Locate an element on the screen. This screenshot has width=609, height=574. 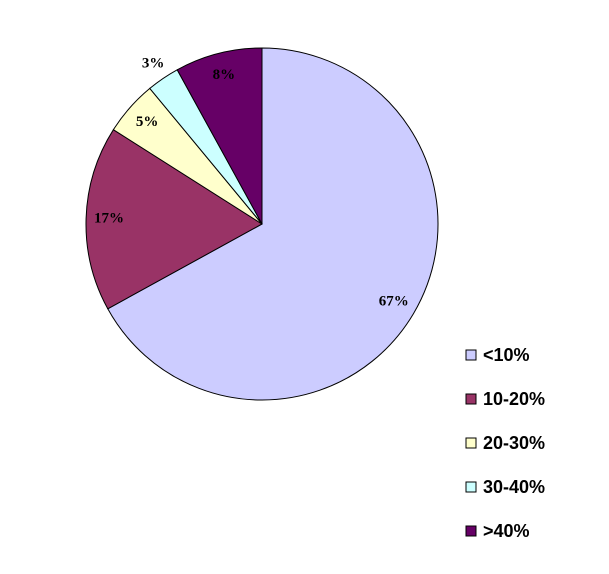
data-label: 17% is located at coordinates (109, 219).